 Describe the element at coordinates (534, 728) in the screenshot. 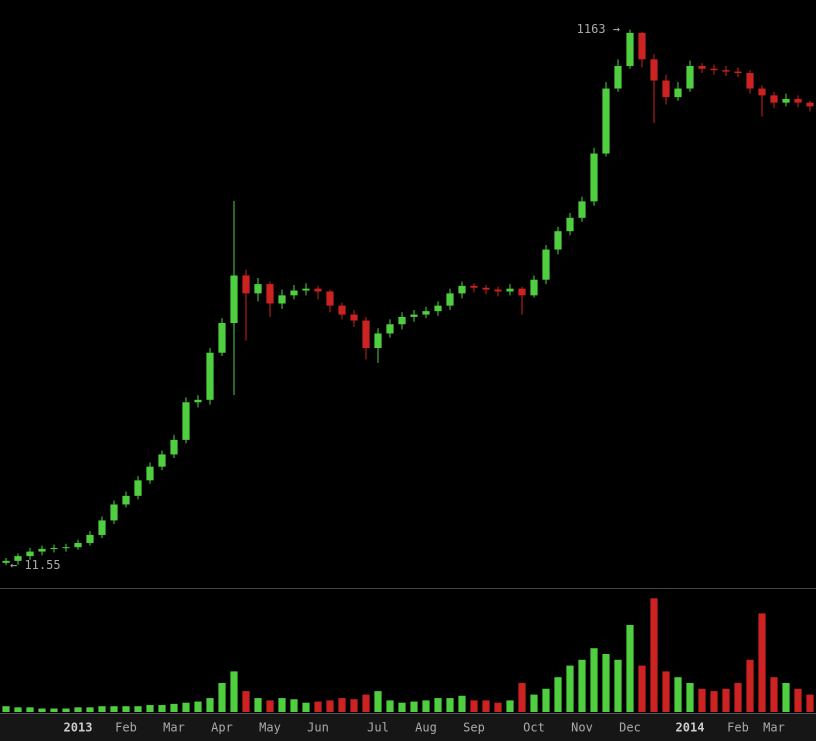

I see `x-tick-label: Oct` at that location.